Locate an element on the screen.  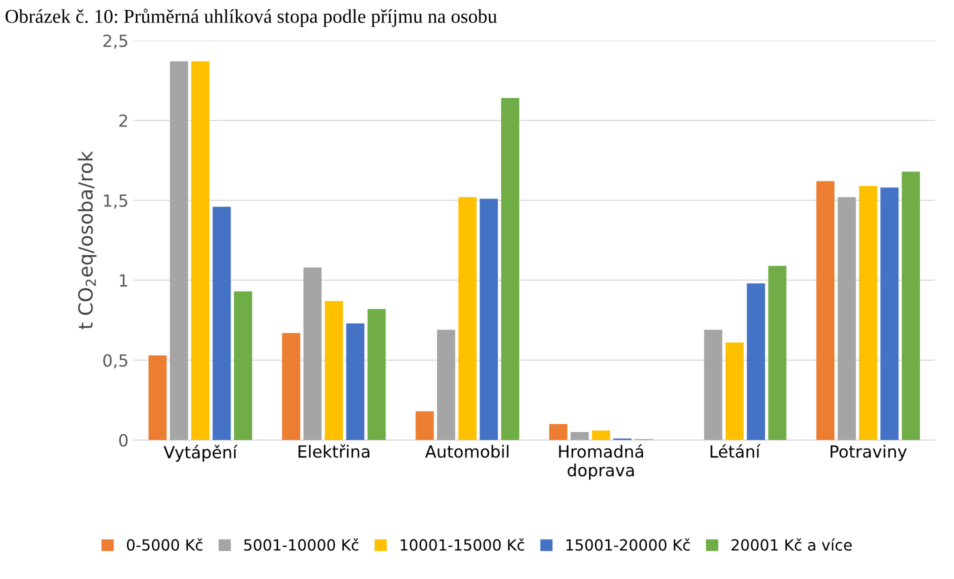
x-tick-label: Létání is located at coordinates (735, 451).